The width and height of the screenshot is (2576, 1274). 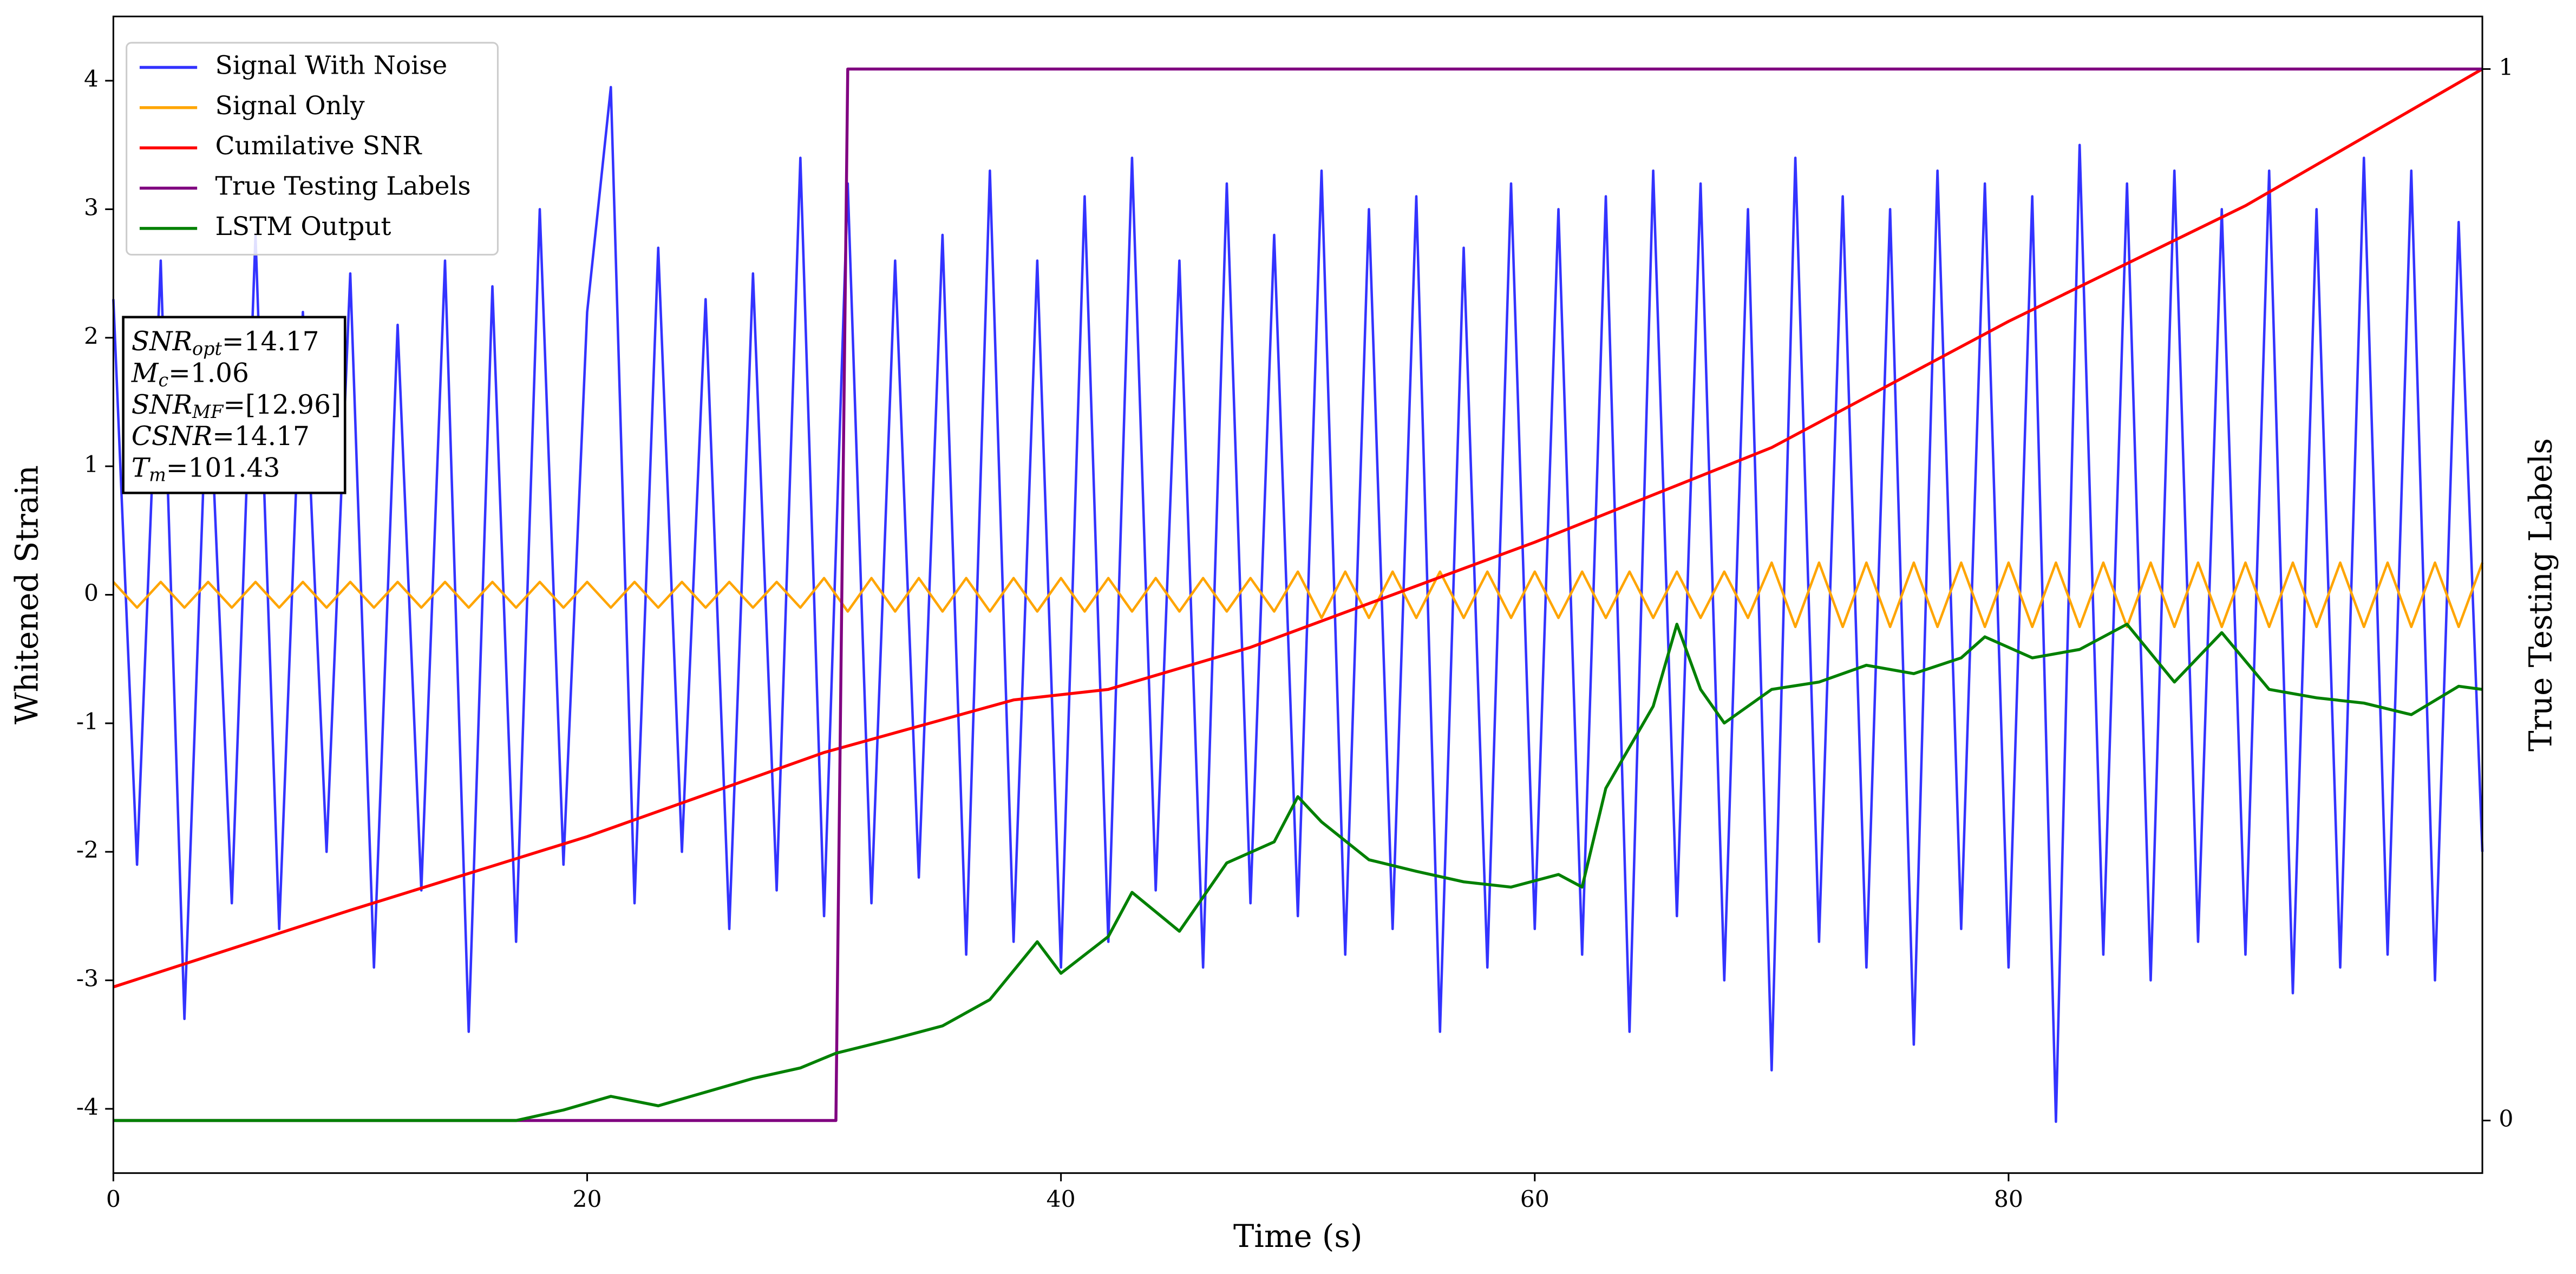 I want to click on series-line, so click(x=1298, y=595).